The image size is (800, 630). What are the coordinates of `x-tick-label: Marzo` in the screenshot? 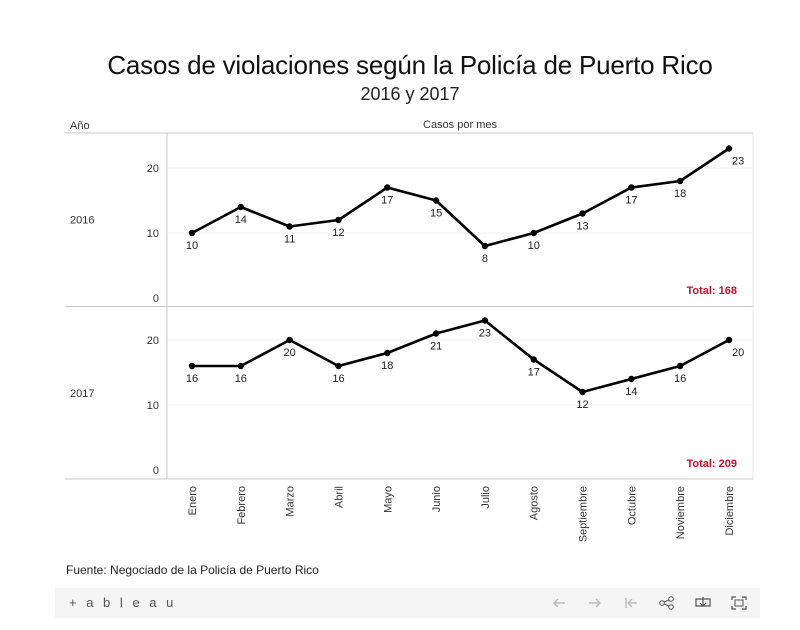 It's located at (291, 501).